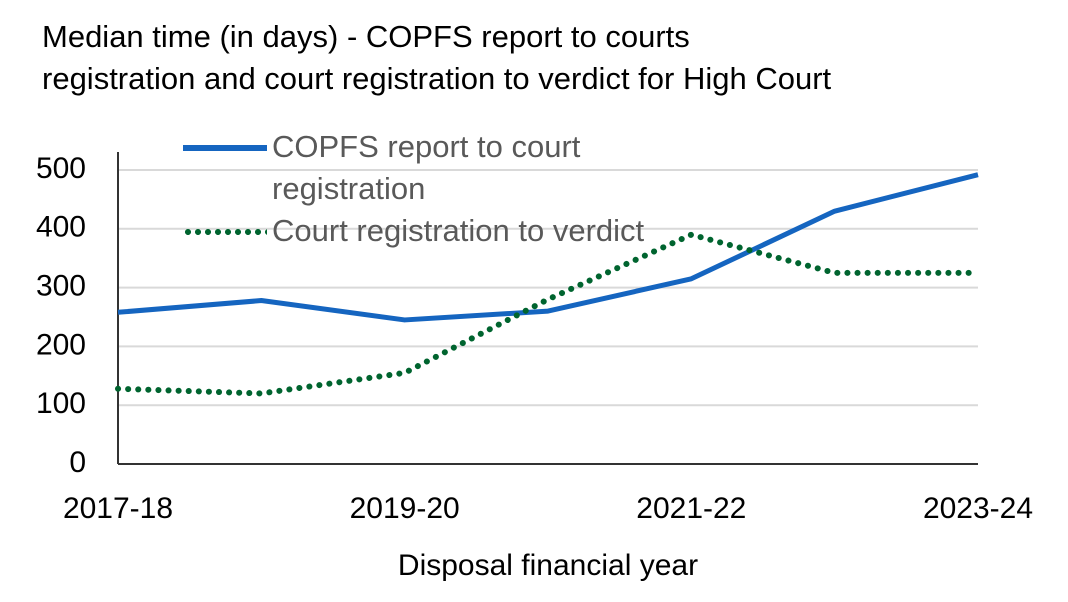 This screenshot has width=1068, height=602. Describe the element at coordinates (61, 344) in the screenshot. I see `y-tick-label: 200` at that location.